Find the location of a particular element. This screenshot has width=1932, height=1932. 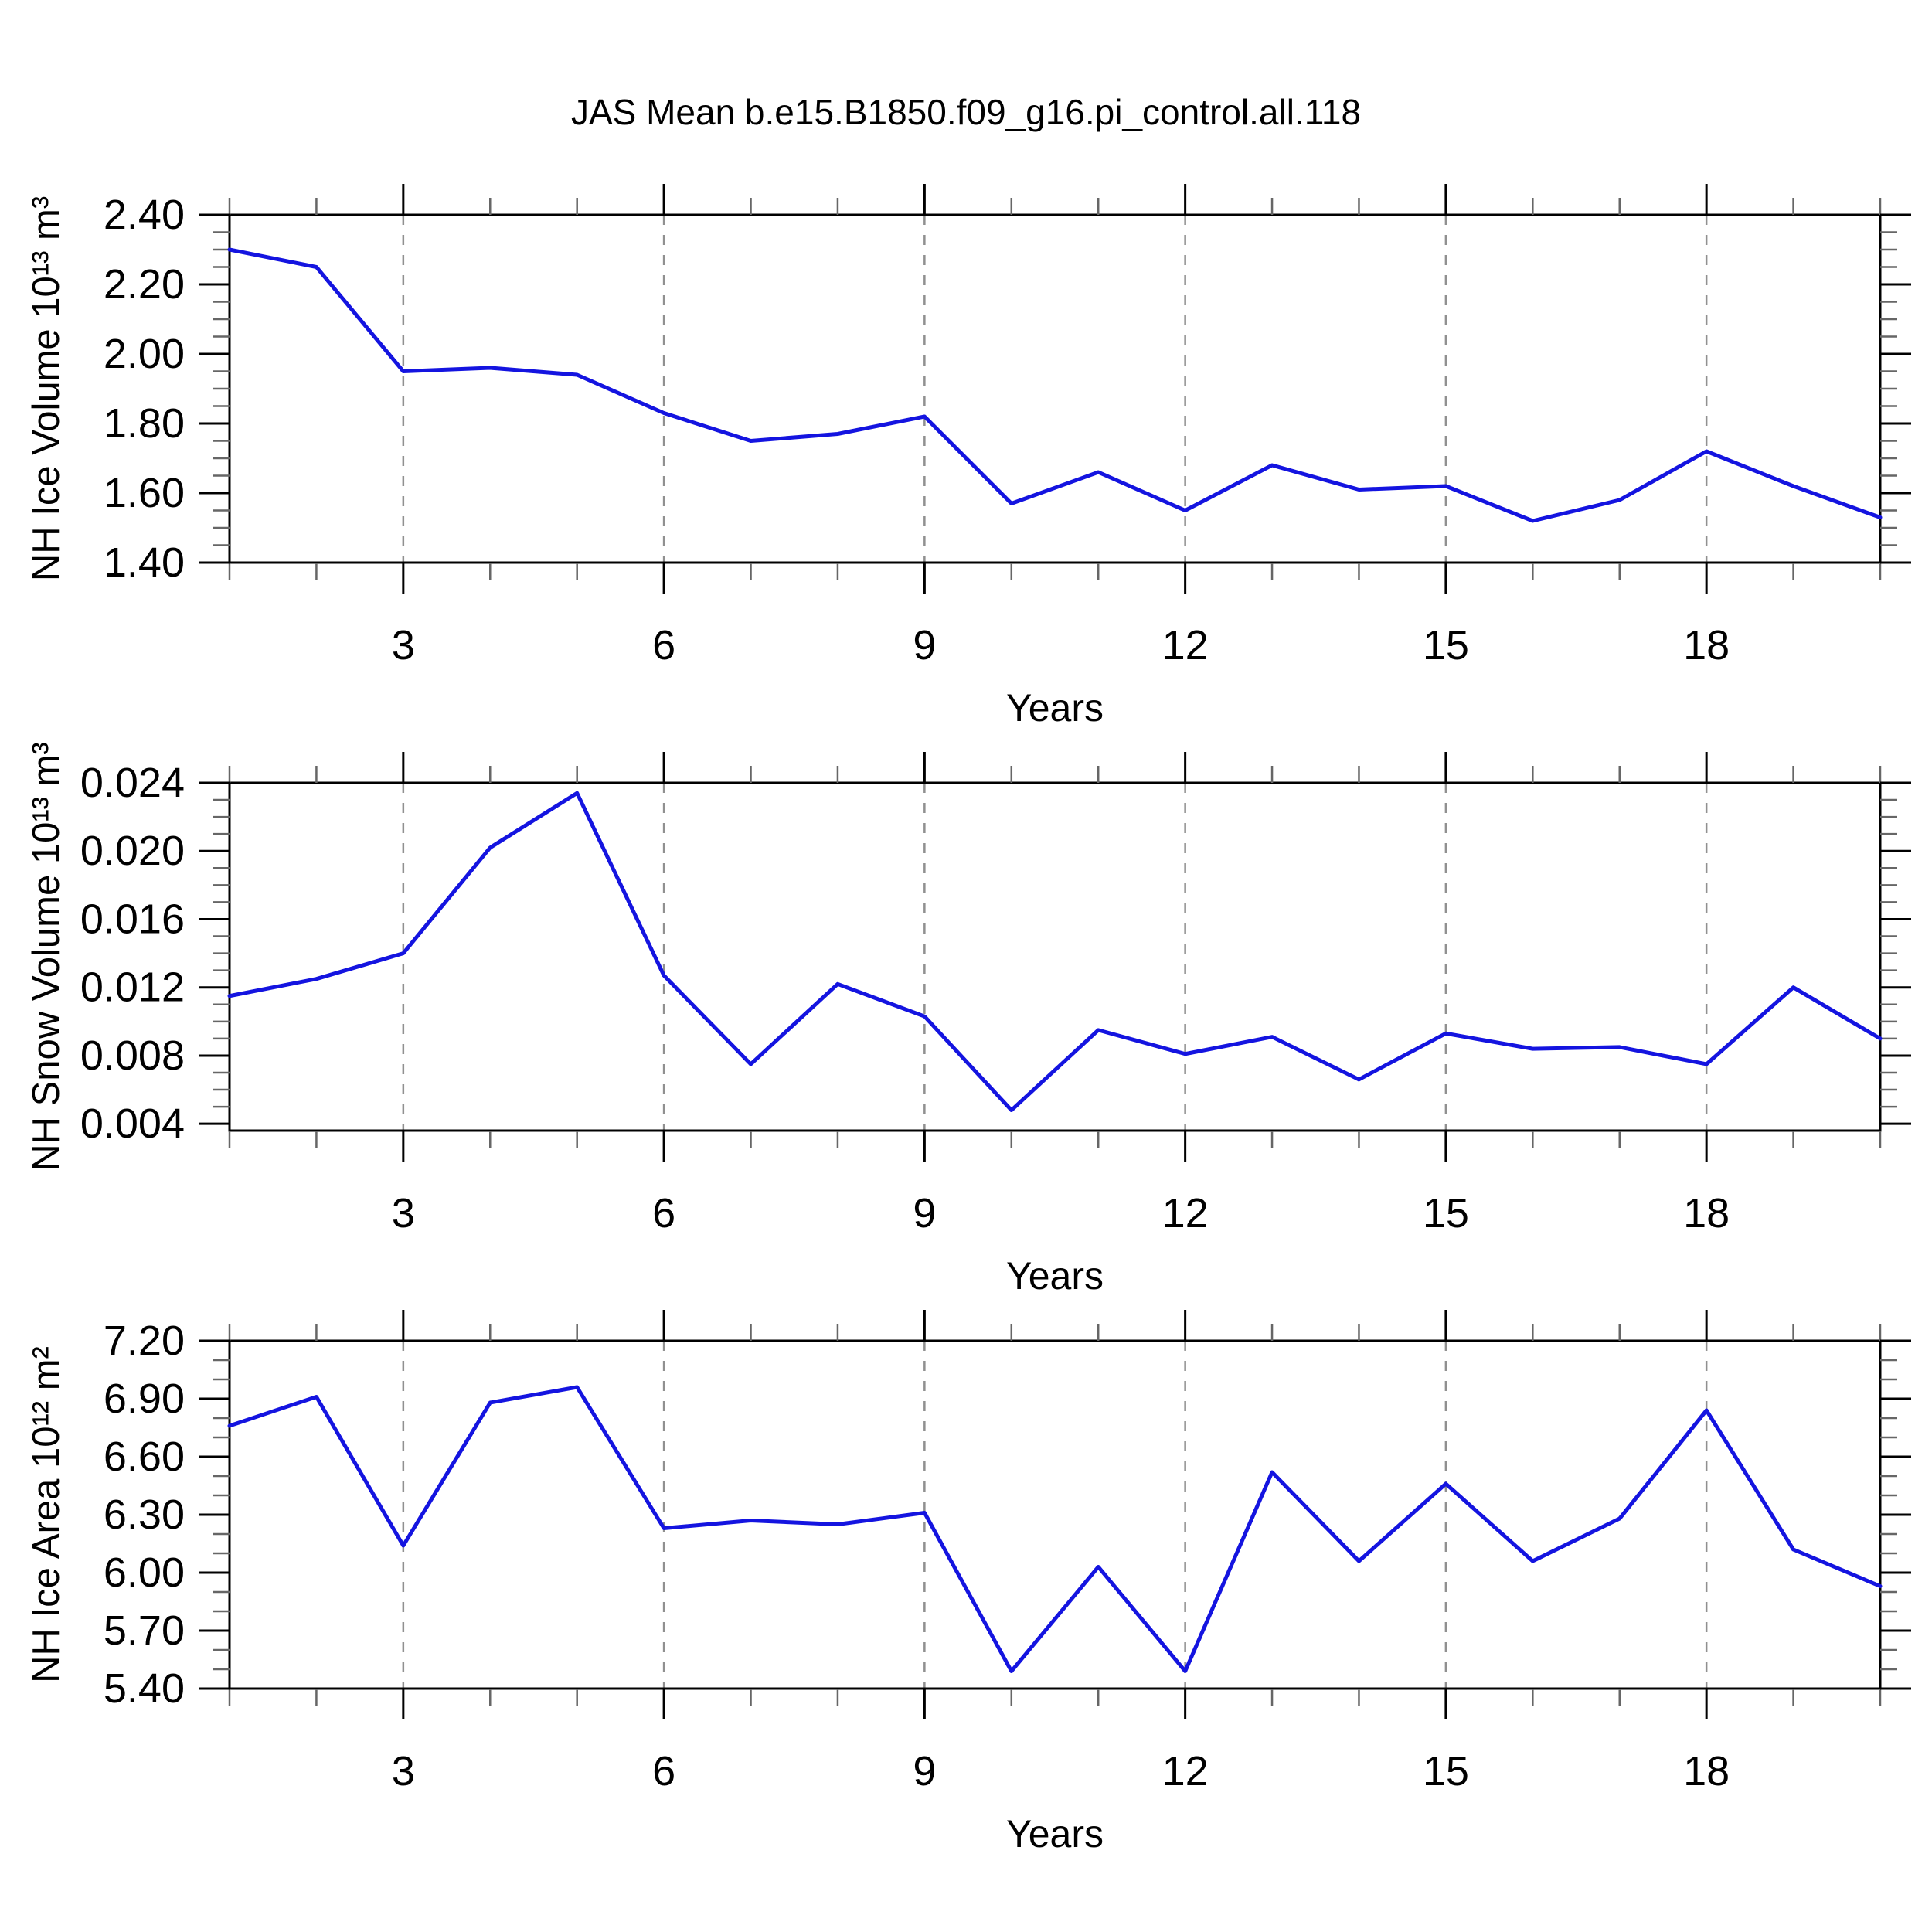

y-tick-label: 5.40 is located at coordinates (144, 1688).